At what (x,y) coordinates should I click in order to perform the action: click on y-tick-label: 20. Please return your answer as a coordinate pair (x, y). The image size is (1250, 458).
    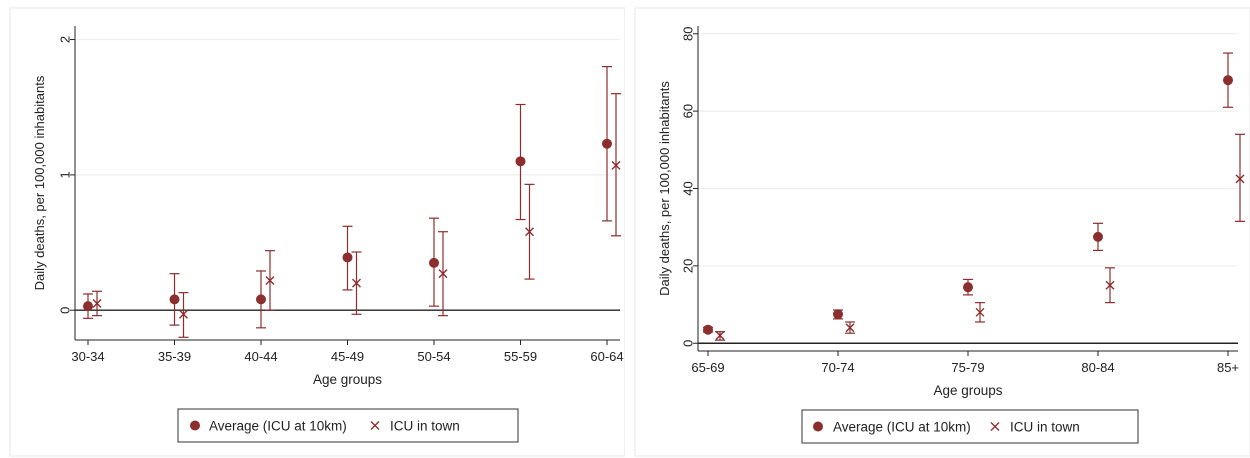
    Looking at the image, I should click on (687, 266).